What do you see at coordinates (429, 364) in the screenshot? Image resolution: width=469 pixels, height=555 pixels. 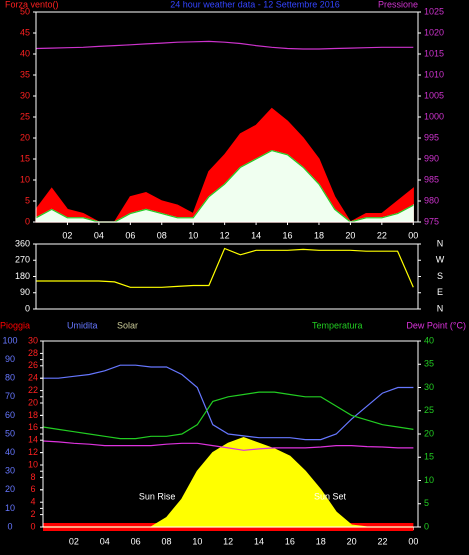 I see `y2-tick-label: 35` at bounding box center [429, 364].